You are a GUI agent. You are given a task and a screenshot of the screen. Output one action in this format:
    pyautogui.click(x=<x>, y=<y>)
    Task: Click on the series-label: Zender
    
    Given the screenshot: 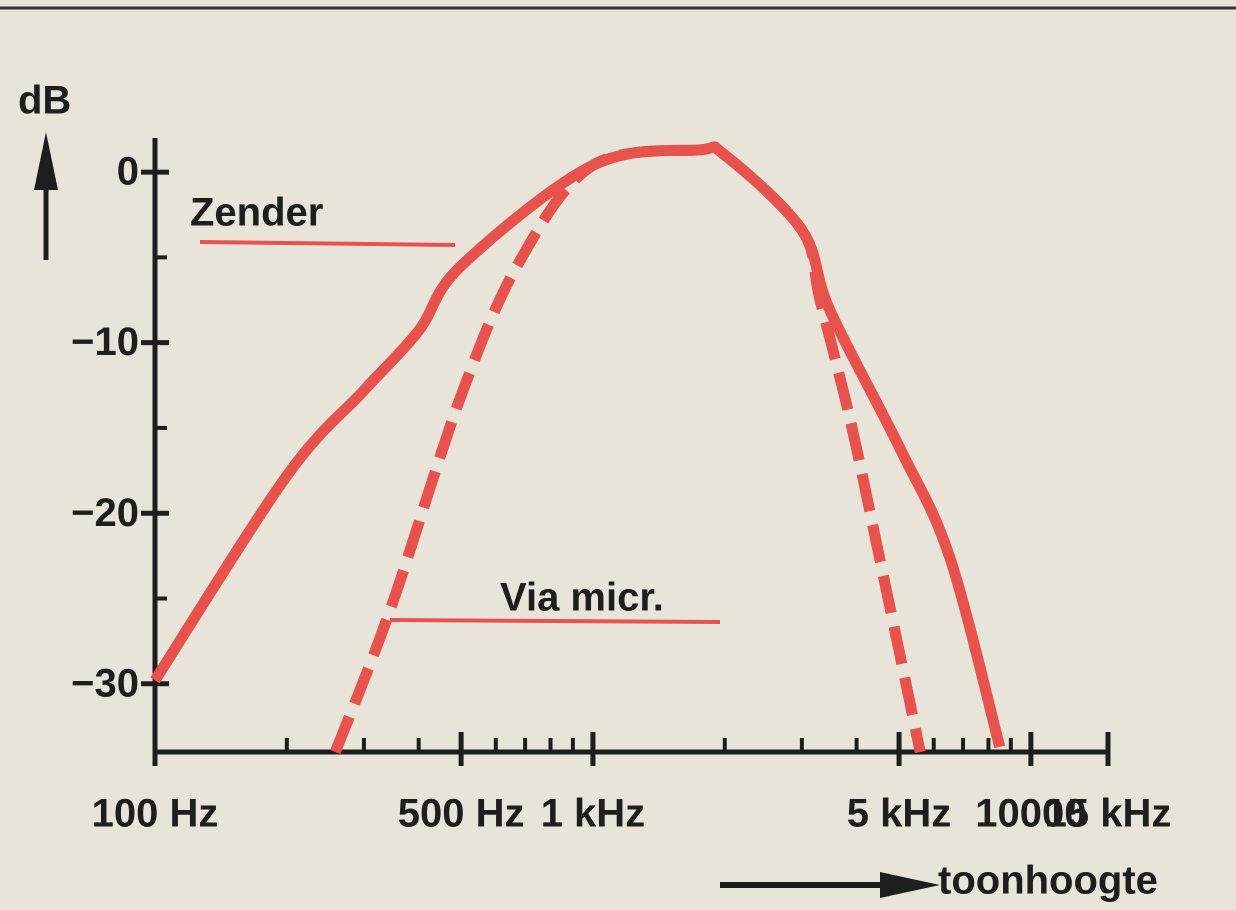 What is the action you would take?
    pyautogui.click(x=256, y=213)
    